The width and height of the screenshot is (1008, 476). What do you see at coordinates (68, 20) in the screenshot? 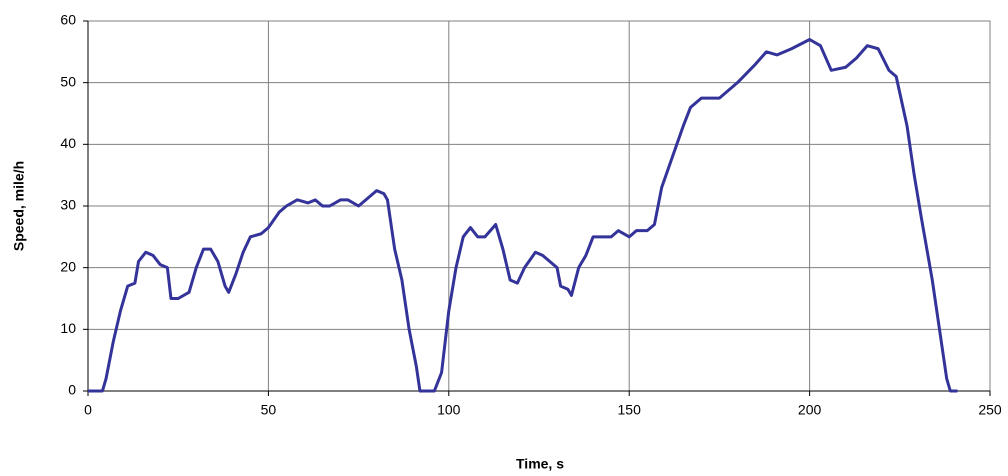
I see `y-tick-label: 60` at bounding box center [68, 20].